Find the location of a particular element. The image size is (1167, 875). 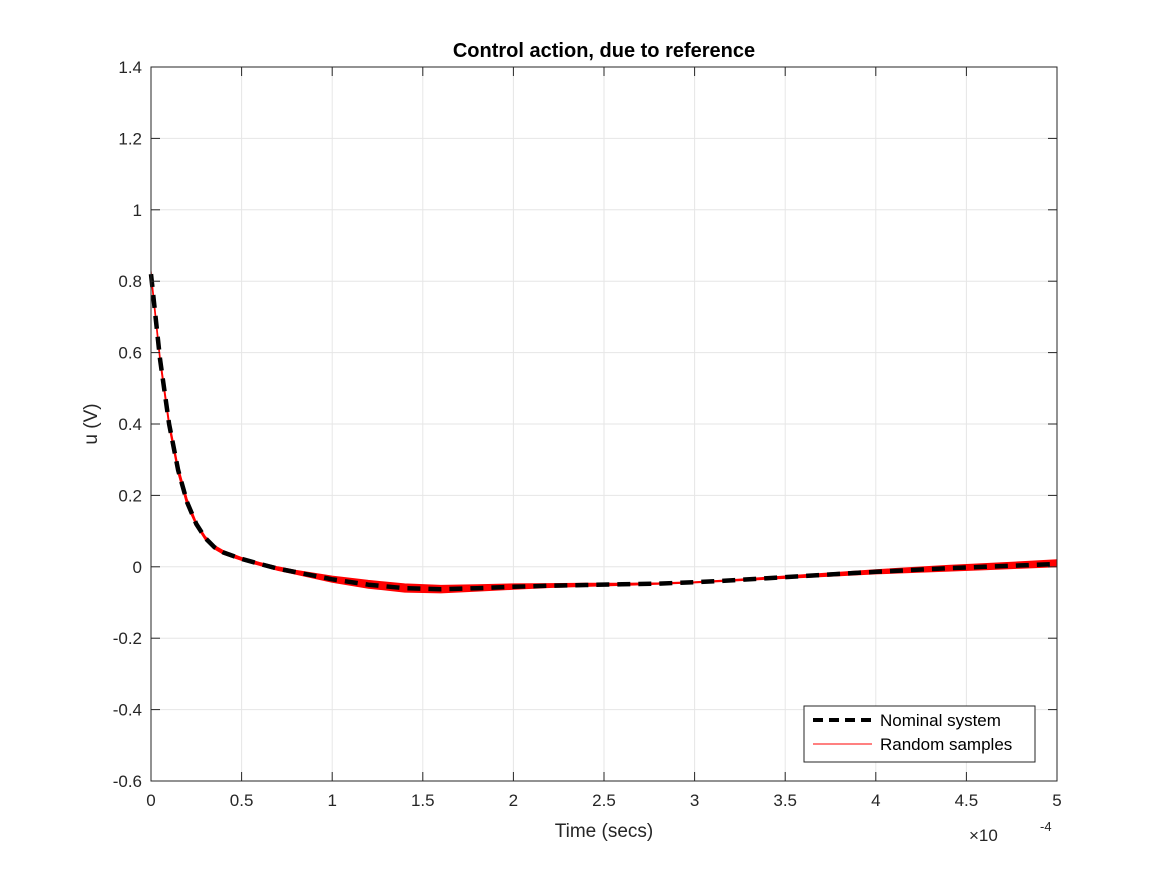

legend-box is located at coordinates (919, 734).